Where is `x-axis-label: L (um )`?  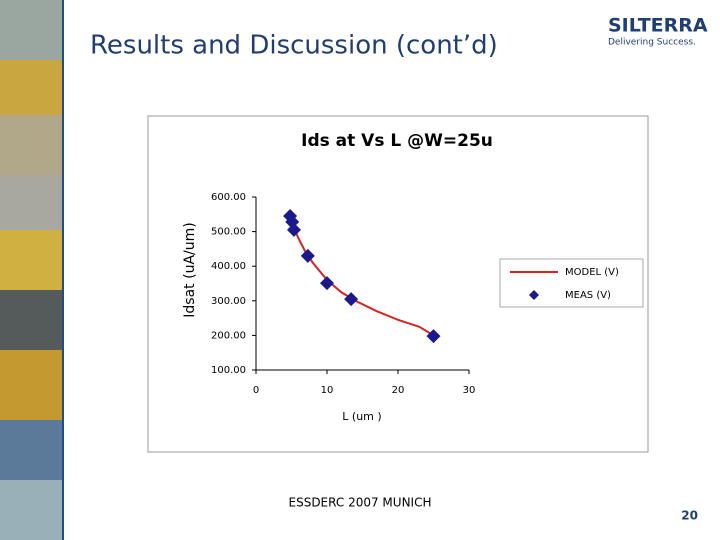
x-axis-label: L (um ) is located at coordinates (361, 416).